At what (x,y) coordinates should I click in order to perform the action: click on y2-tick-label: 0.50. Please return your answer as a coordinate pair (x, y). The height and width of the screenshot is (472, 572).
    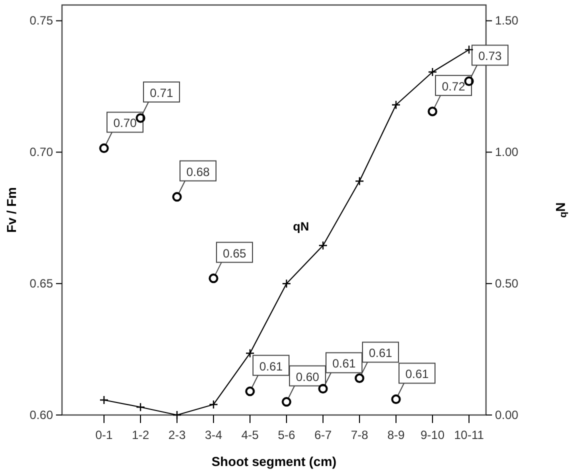
    Looking at the image, I should click on (507, 283).